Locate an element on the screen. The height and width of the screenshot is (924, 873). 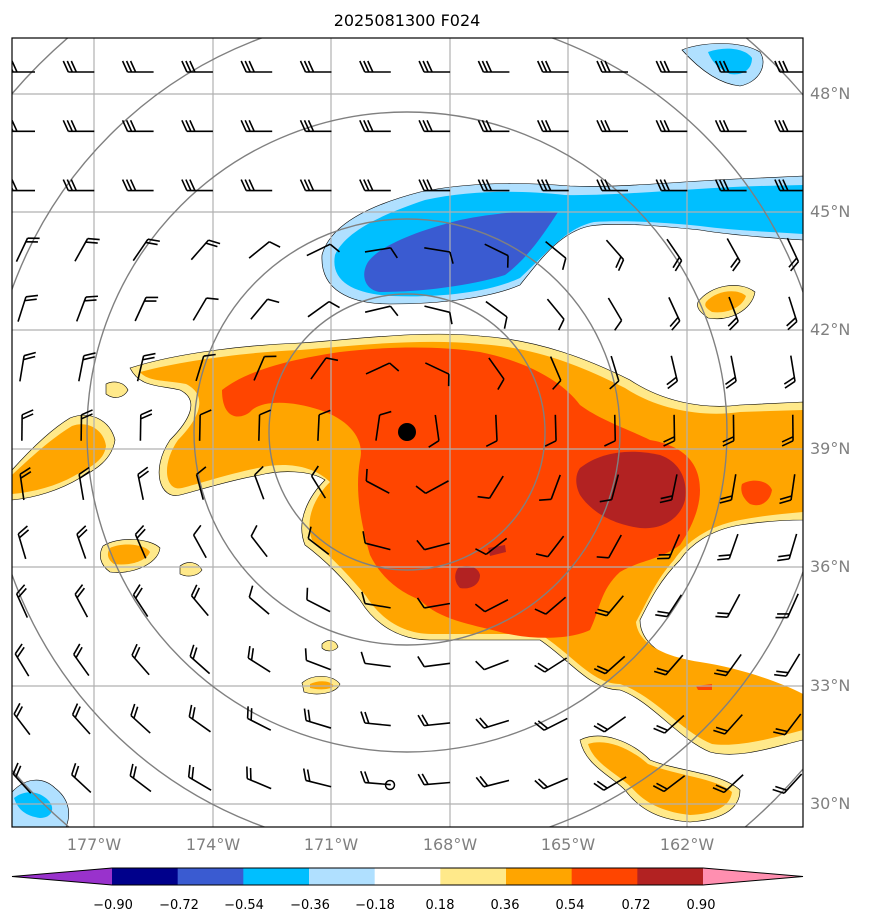
contour-positive-darkred is located at coordinates (631, 490).